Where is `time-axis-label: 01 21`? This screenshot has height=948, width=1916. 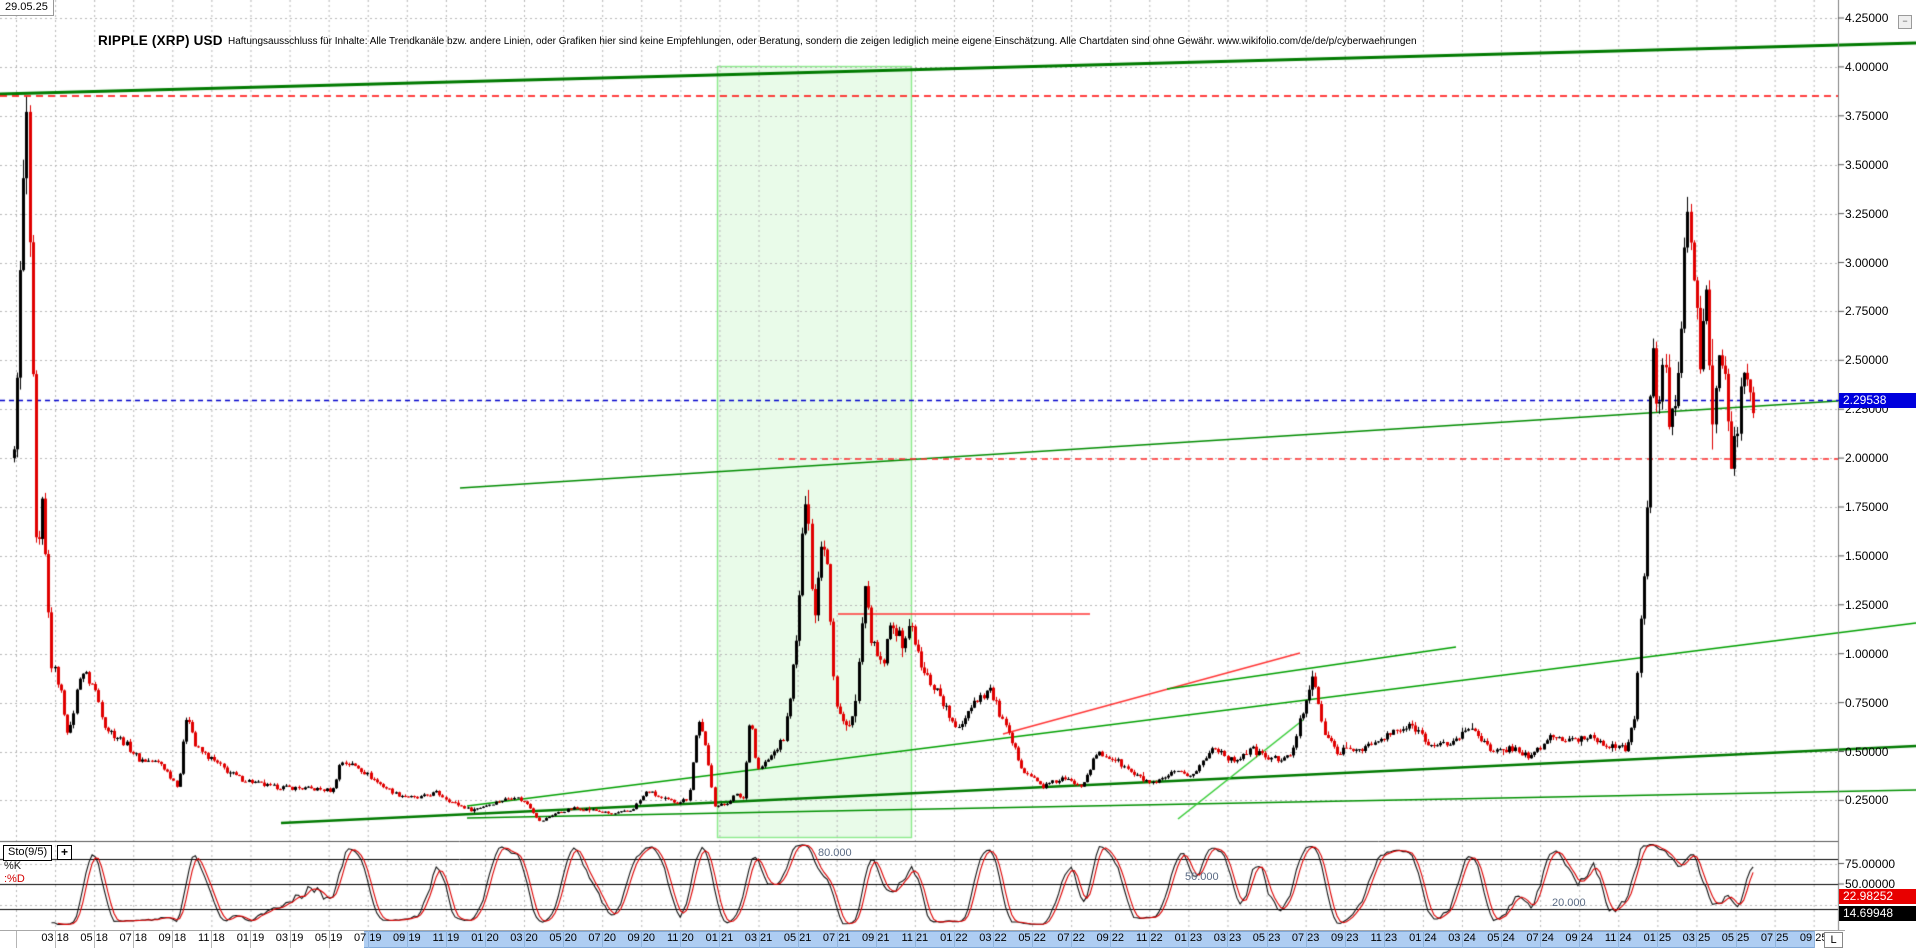 time-axis-label: 01 21 is located at coordinates (719, 938).